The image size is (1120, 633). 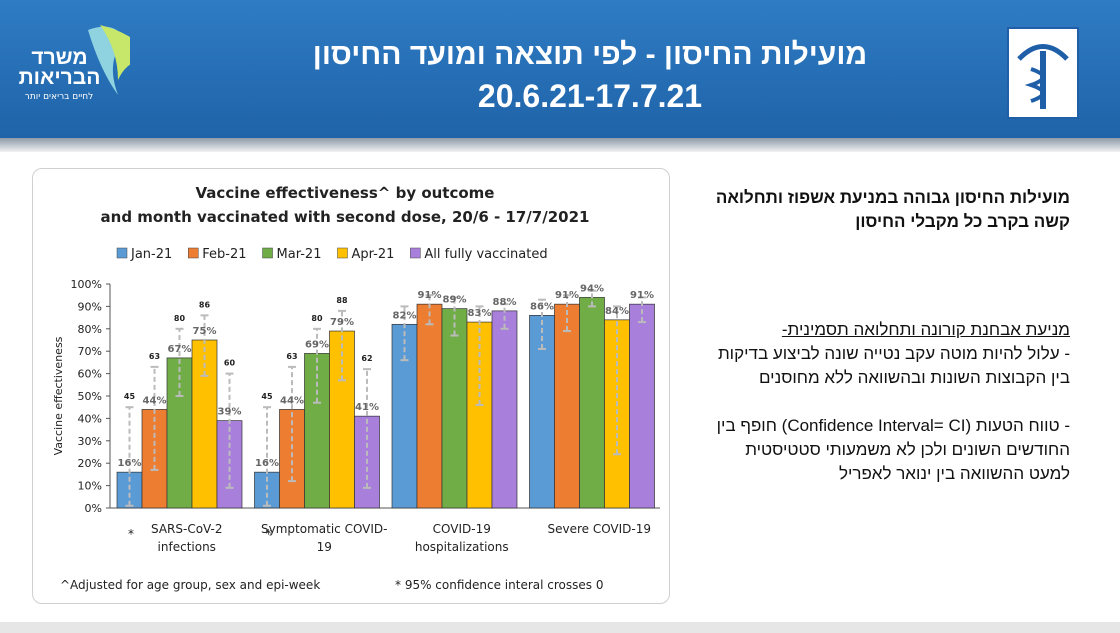 I want to click on legend-label: Feb-21, so click(x=224, y=254).